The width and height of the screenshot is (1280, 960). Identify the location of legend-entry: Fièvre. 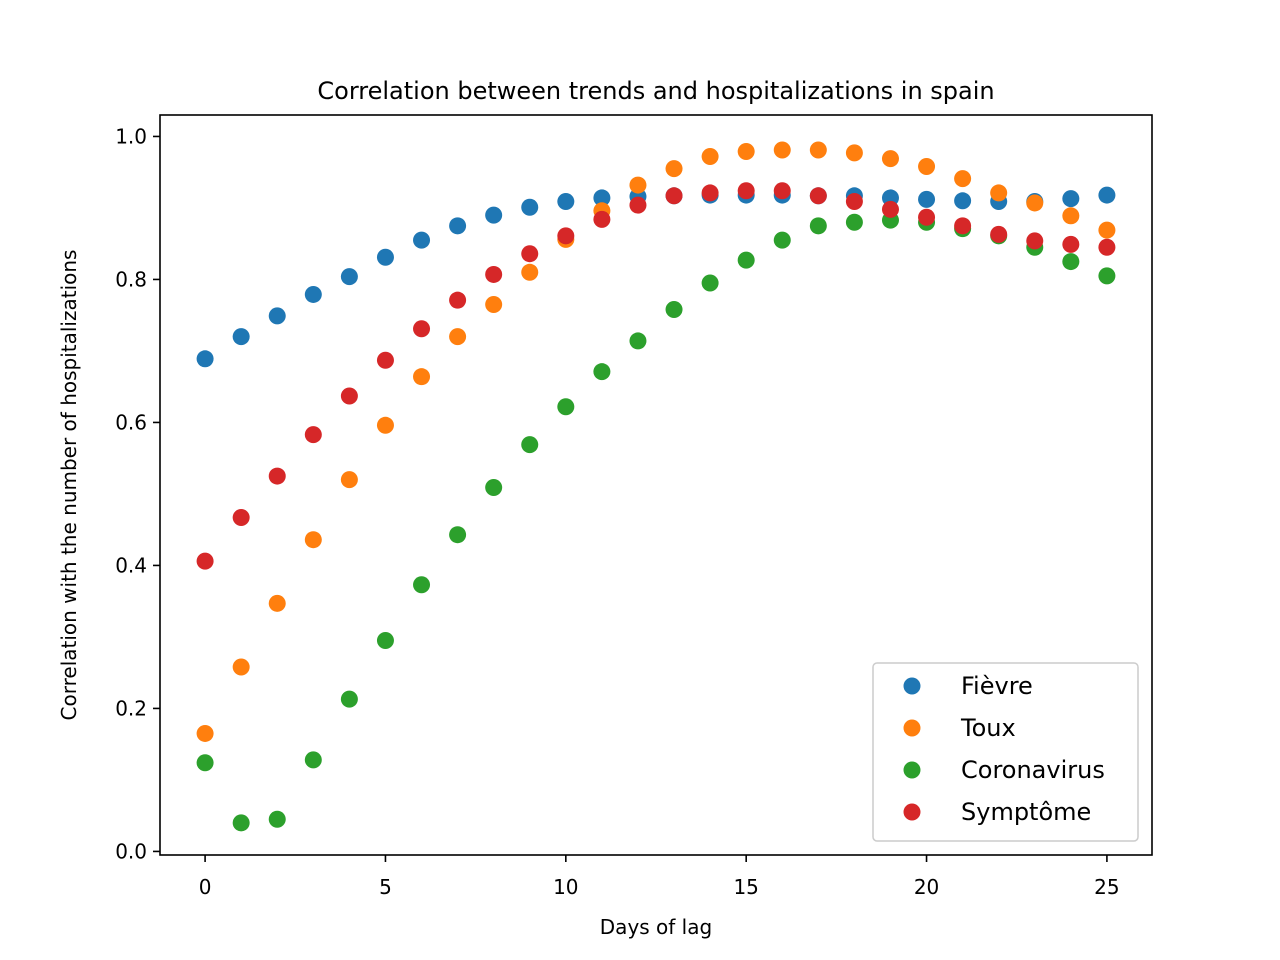
(968, 686).